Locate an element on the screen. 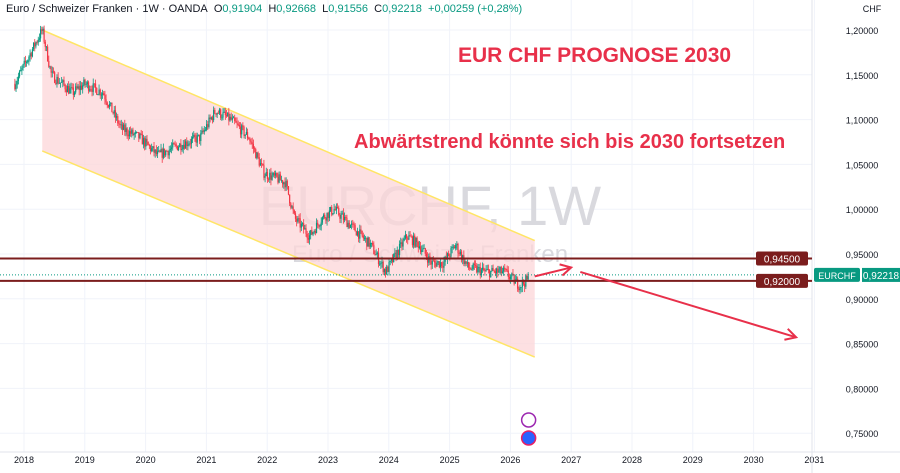 The image size is (900, 473). close-value: 0,92218 is located at coordinates (402, 9).